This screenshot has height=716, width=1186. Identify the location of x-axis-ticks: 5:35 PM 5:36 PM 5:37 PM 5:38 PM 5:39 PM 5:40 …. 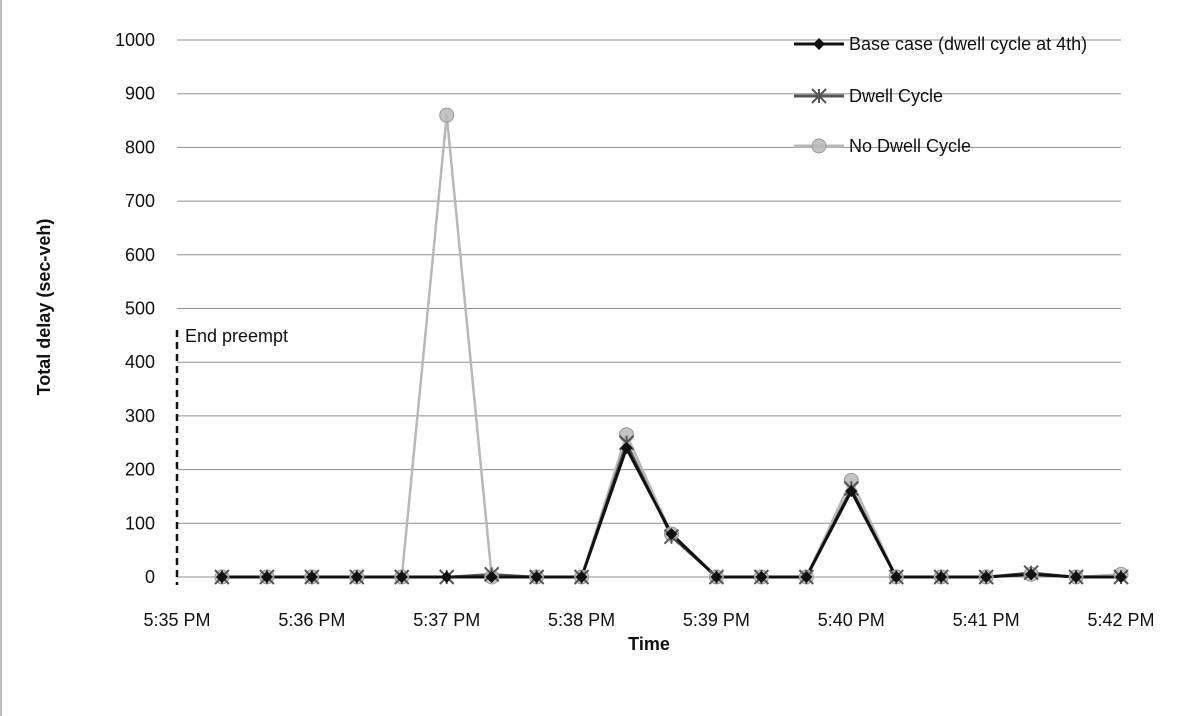
(648, 620).